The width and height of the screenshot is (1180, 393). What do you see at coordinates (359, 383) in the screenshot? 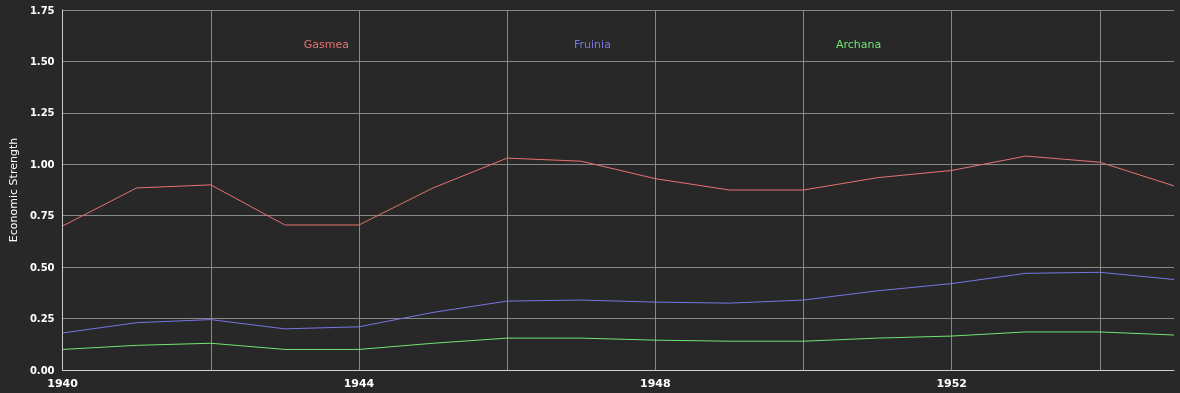
I see `x-tick-label: 1944` at bounding box center [359, 383].